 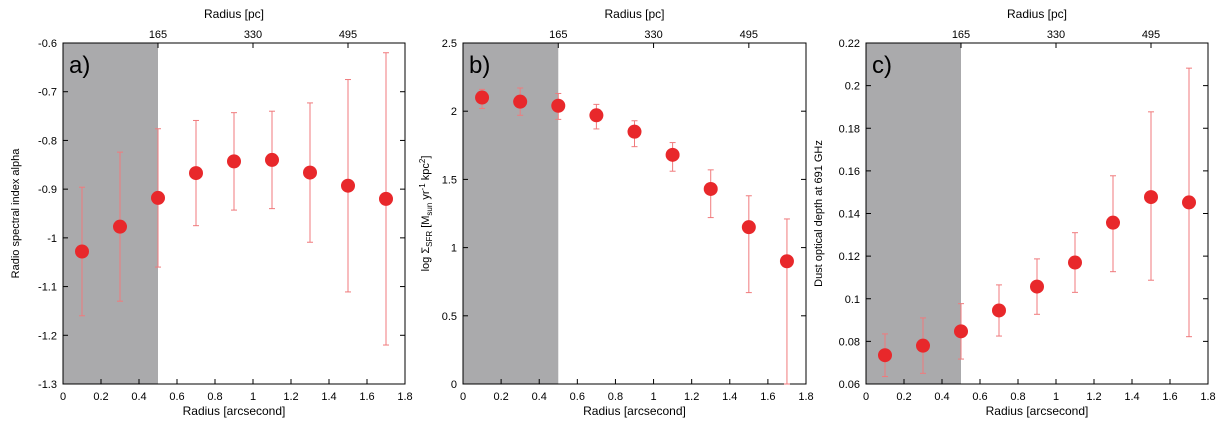 What do you see at coordinates (454, 112) in the screenshot?
I see `y-tick-label: 2` at bounding box center [454, 112].